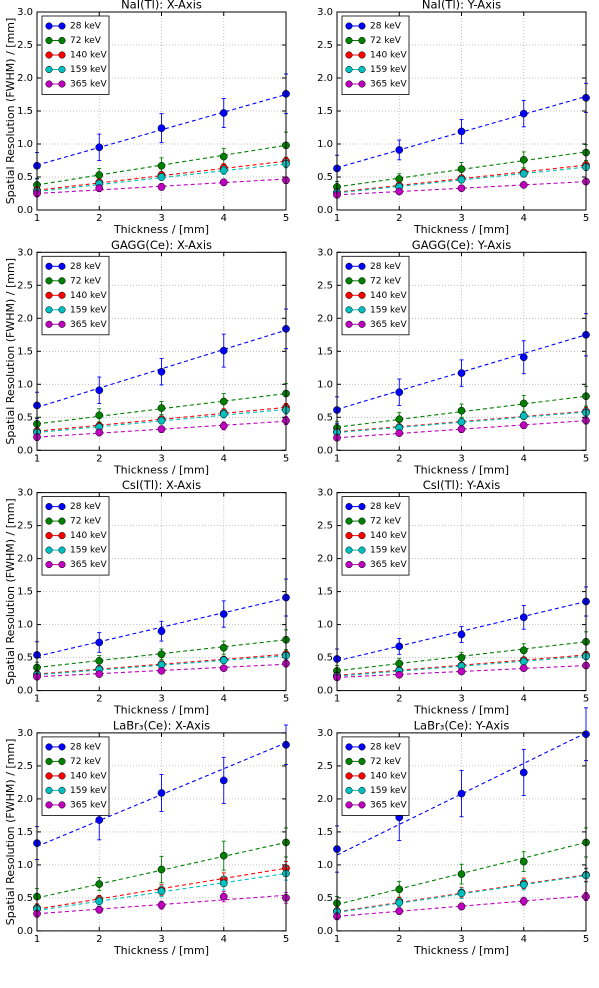 Image resolution: width=599 pixels, height=988 pixels. Describe the element at coordinates (325, 592) in the screenshot. I see `y-tick-label: 1.5` at that location.